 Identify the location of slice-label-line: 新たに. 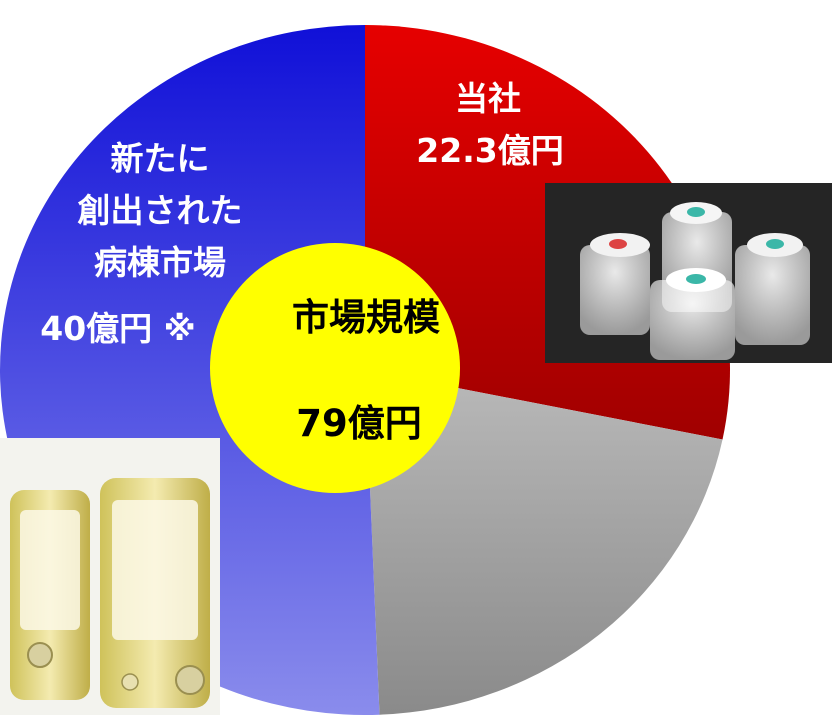
(160, 158).